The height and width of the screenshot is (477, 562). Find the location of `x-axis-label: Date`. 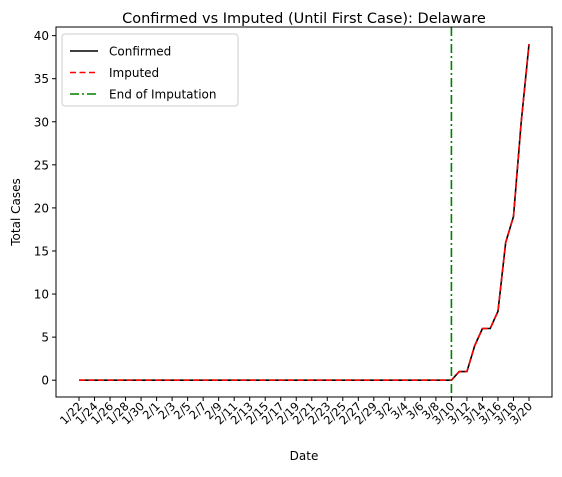

x-axis-label: Date is located at coordinates (304, 456).